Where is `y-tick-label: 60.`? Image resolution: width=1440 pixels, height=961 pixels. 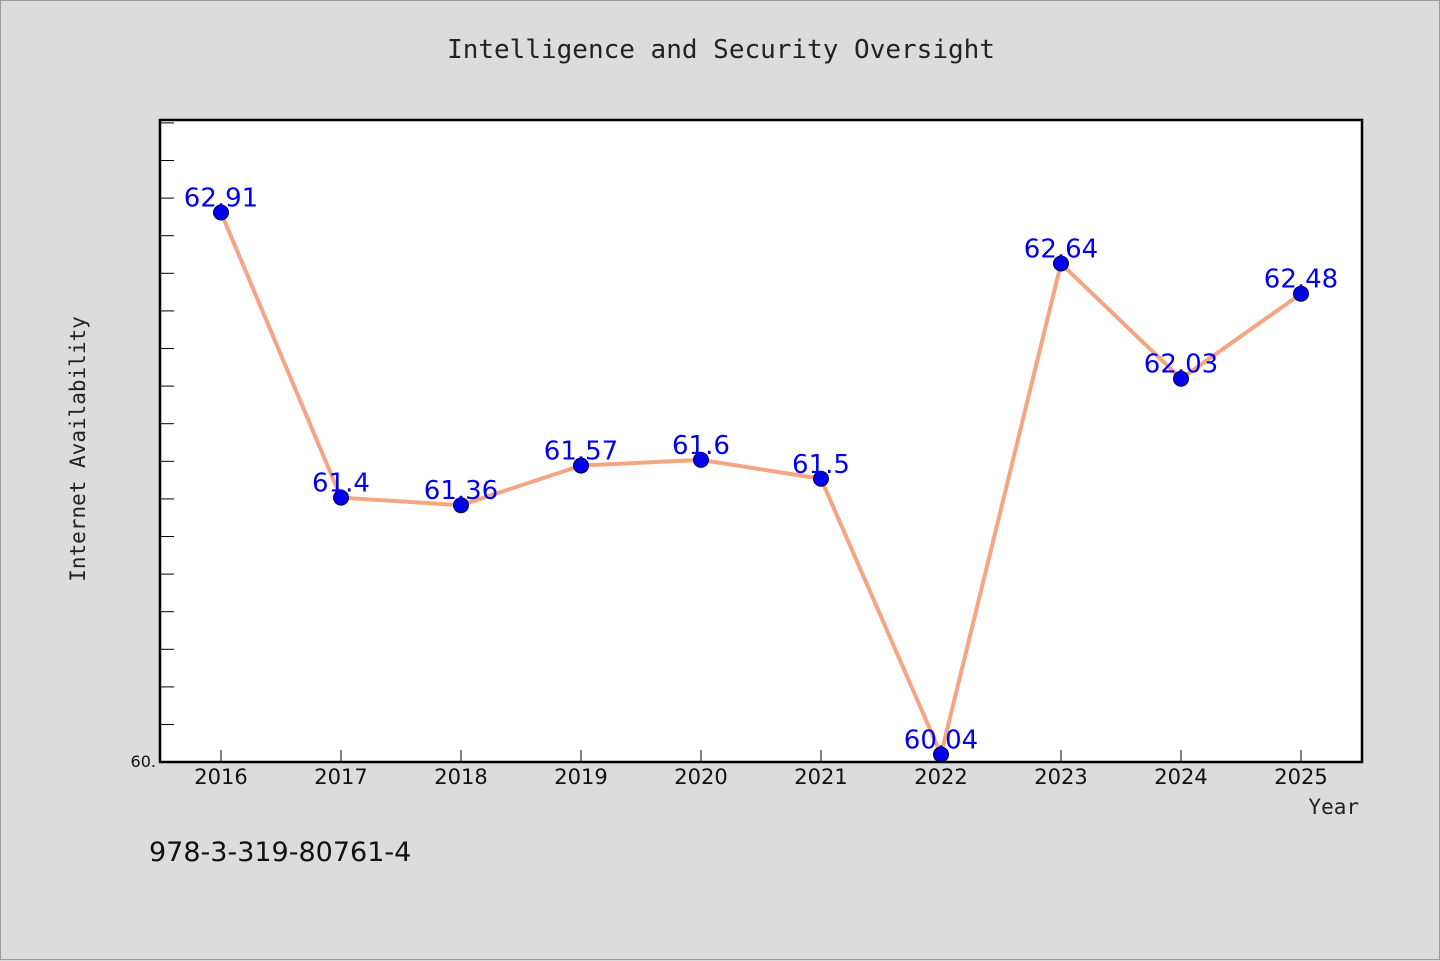
y-tick-label: 60. is located at coordinates (143, 761).